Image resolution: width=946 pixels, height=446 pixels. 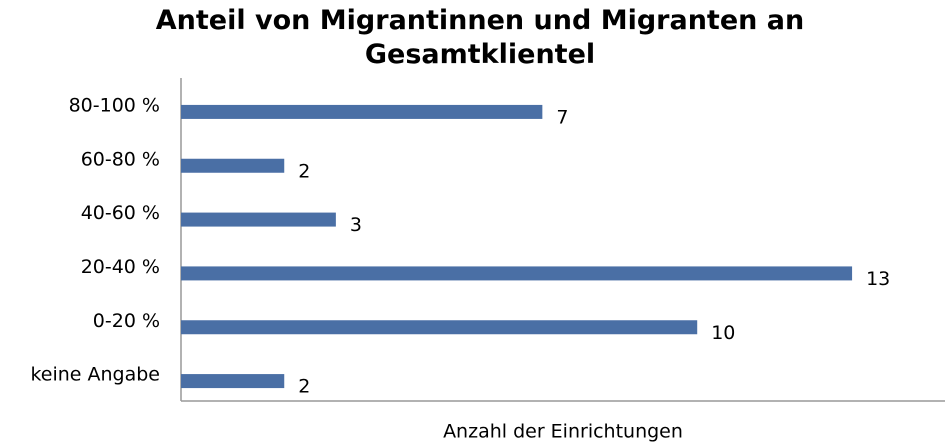 I want to click on y-tick-label: 40-60 %, so click(x=120, y=213).